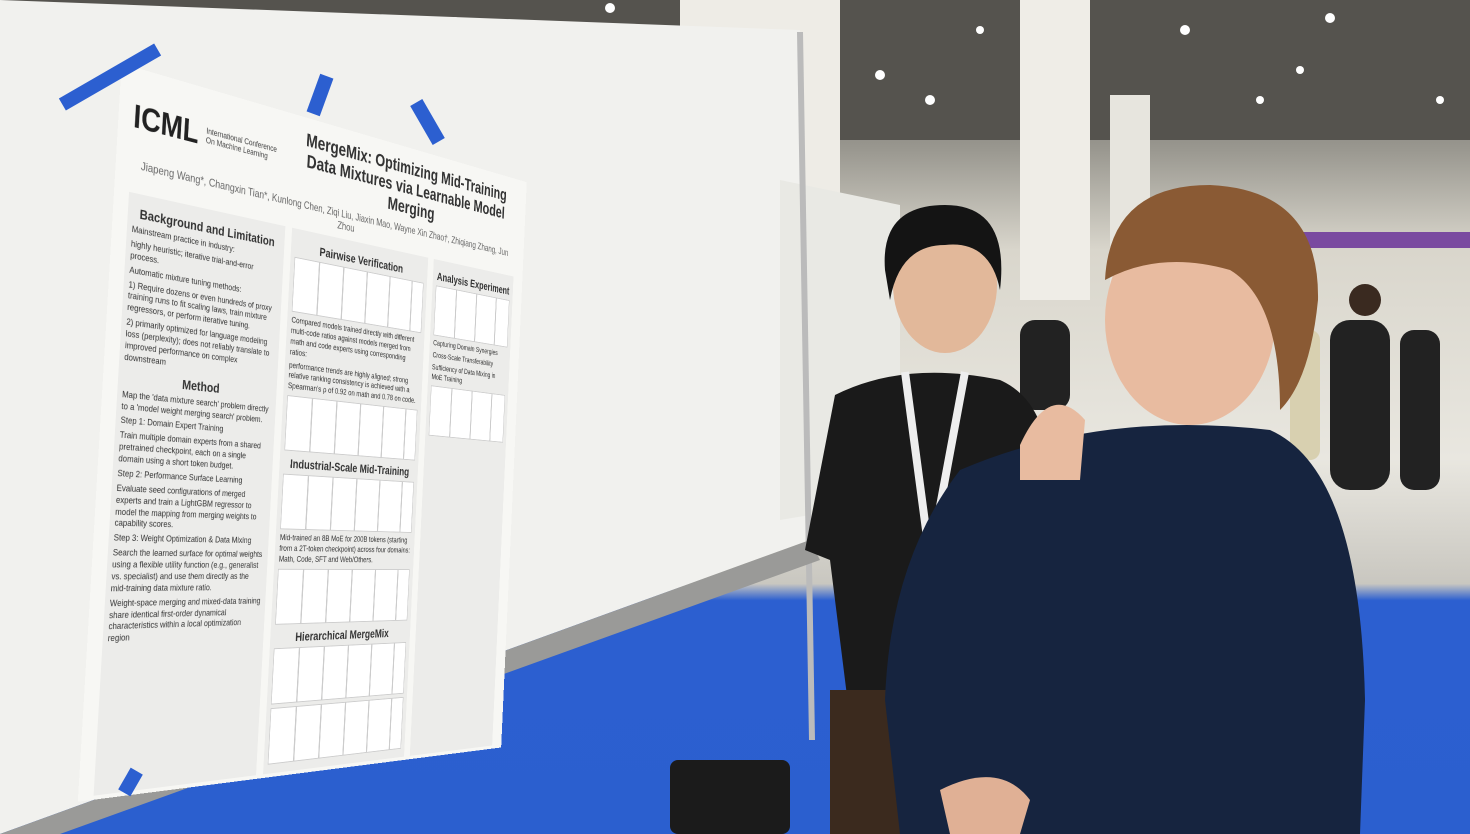  Describe the element at coordinates (730, 797) in the screenshot. I see `bag` at that location.